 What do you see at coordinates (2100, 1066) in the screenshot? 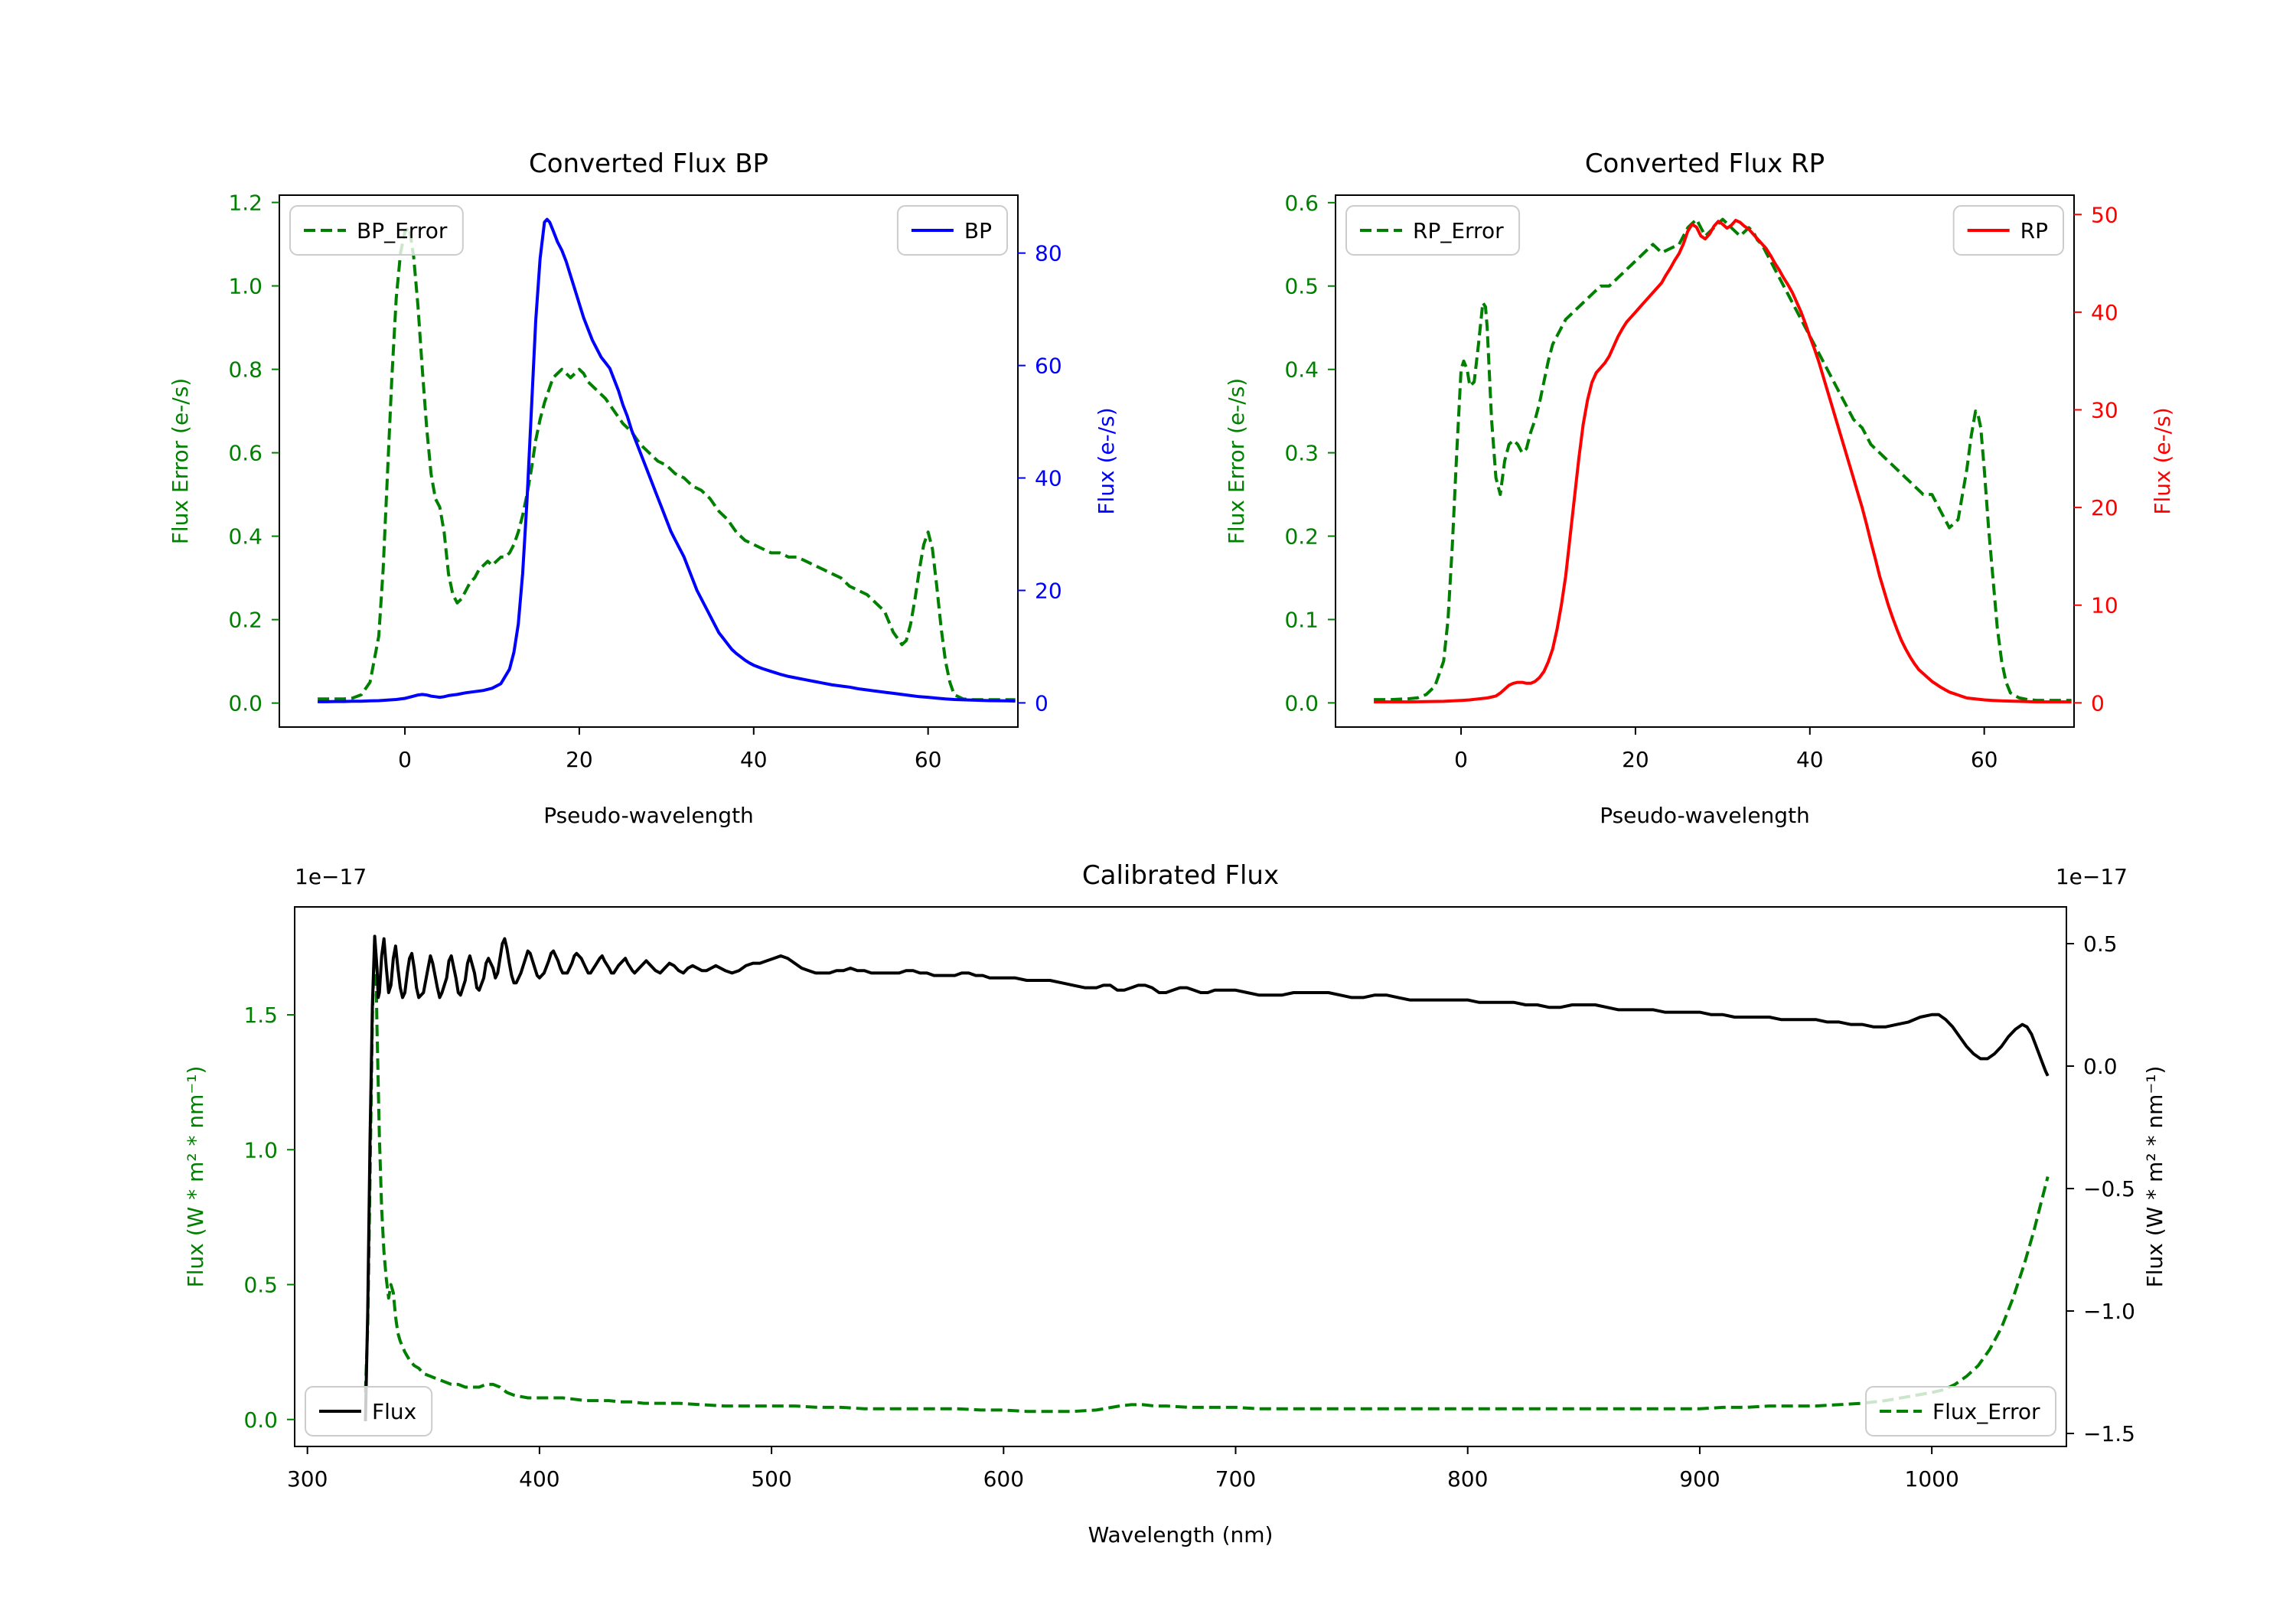
I see `y-tick-label-right: 0.0` at bounding box center [2100, 1066].